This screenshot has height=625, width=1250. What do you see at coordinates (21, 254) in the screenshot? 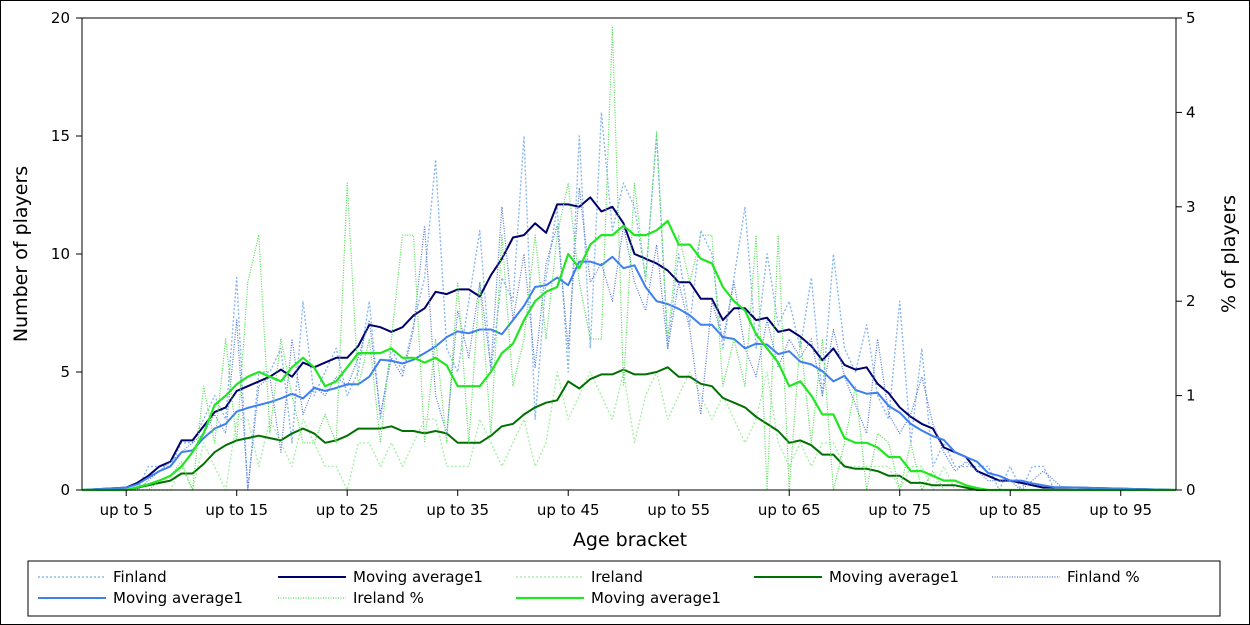
I see `y-axis-title: Number of players` at bounding box center [21, 254].